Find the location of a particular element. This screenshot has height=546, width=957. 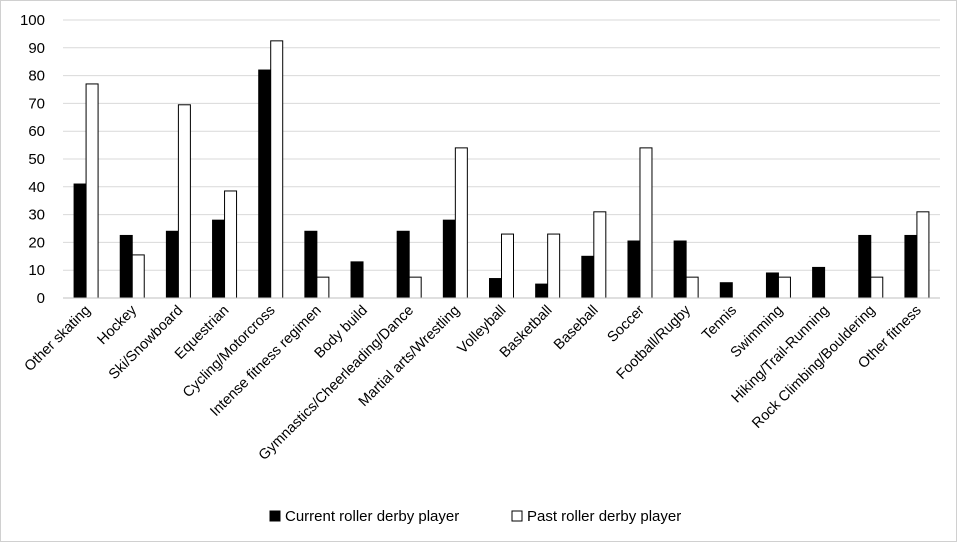

bar-past-basketball is located at coordinates (554, 266).